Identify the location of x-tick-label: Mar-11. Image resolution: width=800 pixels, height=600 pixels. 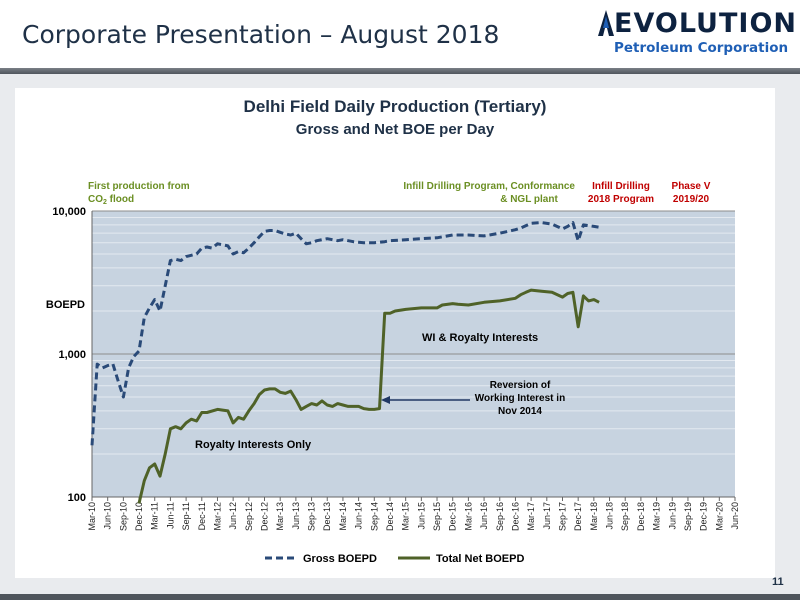
(155, 516).